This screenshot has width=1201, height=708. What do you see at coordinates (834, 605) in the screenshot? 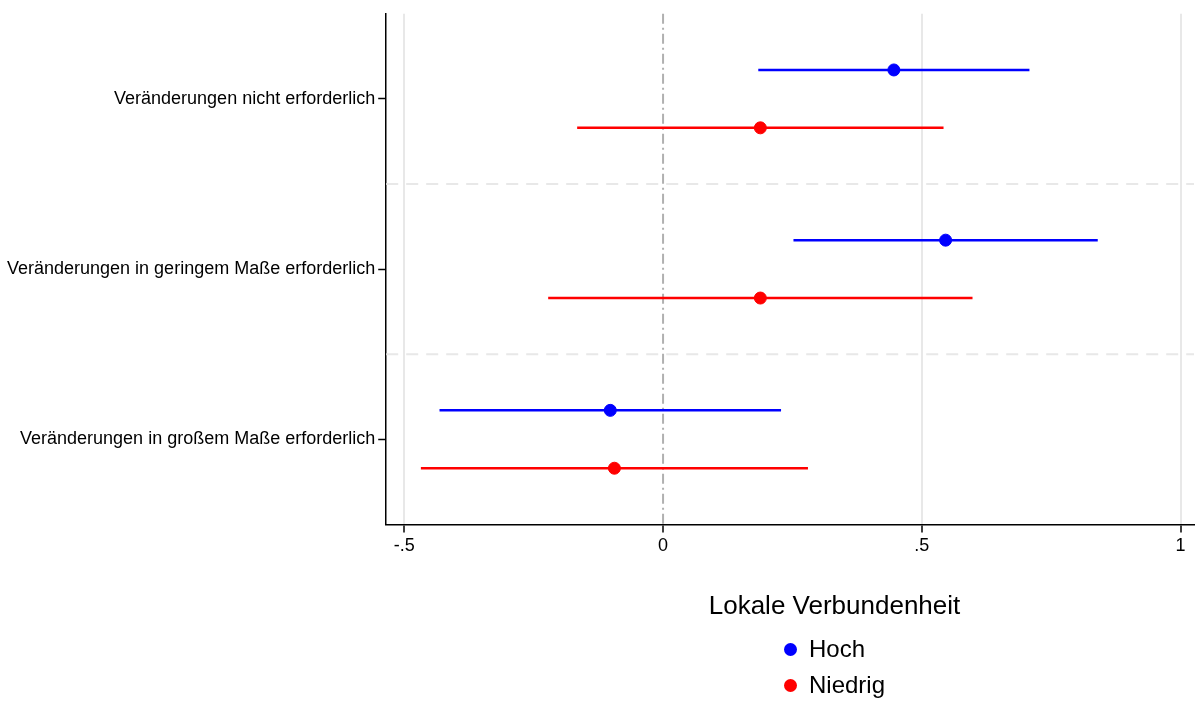
I see `legend-title: Lokale Verbundenheit` at bounding box center [834, 605].